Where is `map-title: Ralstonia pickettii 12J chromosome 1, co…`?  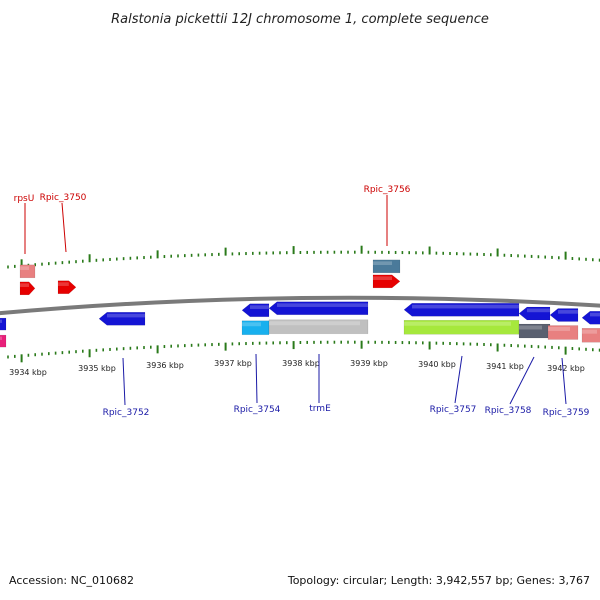
map-title: Ralstonia pickettii 12J chromosome 1, co… is located at coordinates (300, 19).